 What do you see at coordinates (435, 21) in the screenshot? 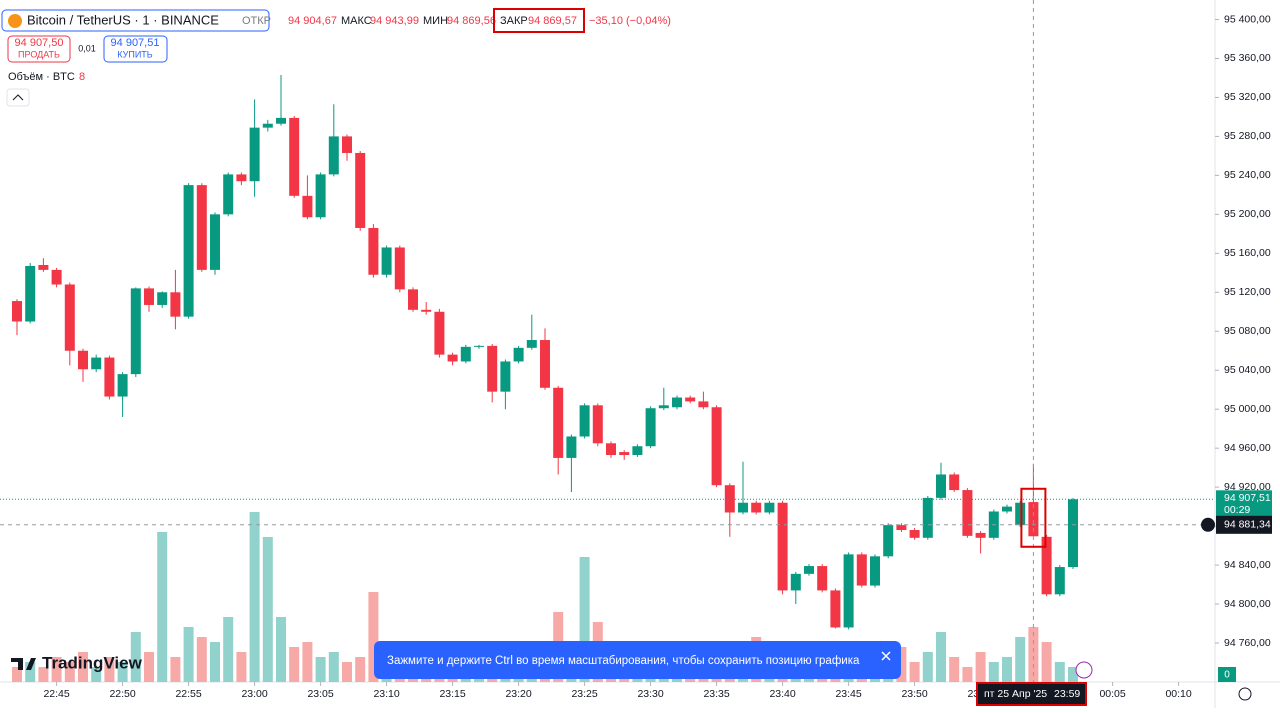
I see `low-label: МИН` at bounding box center [435, 21].